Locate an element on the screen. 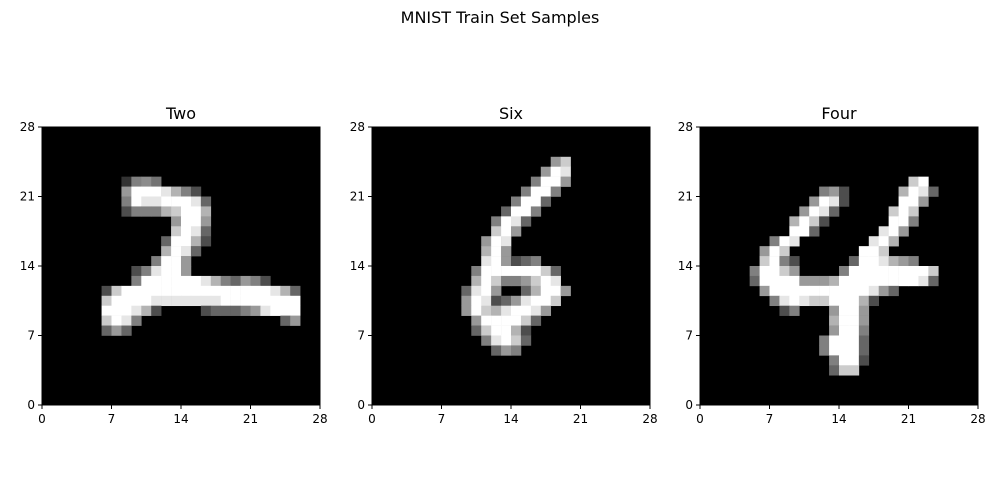 This screenshot has width=1000, height=500. chart-title: Six is located at coordinates (511, 113).